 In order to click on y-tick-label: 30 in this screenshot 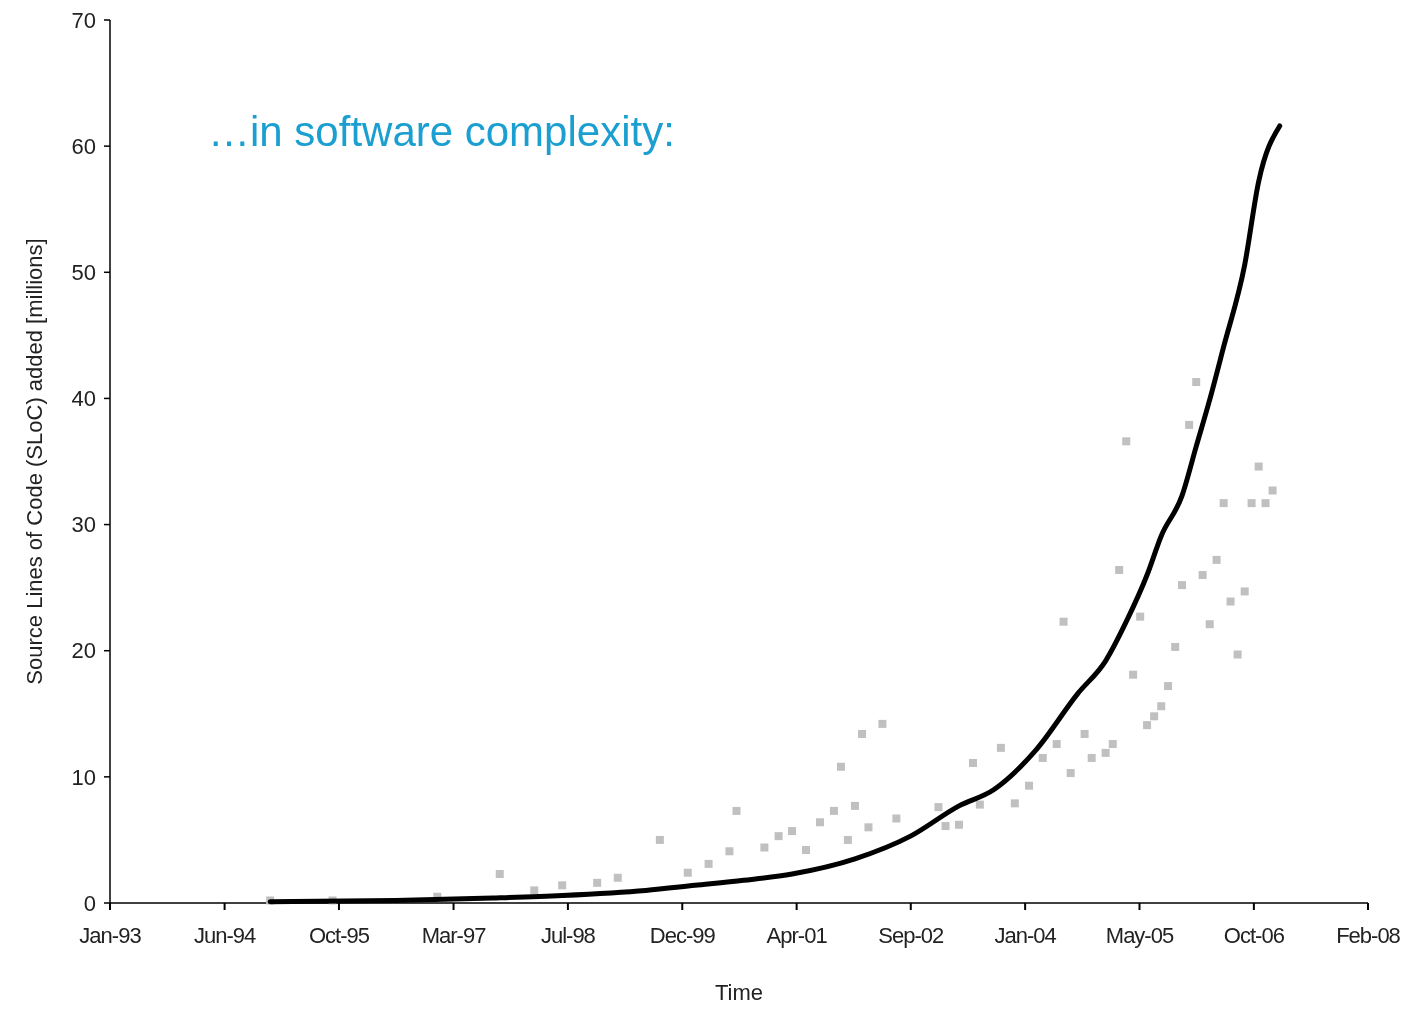, I will do `click(83, 525)`.